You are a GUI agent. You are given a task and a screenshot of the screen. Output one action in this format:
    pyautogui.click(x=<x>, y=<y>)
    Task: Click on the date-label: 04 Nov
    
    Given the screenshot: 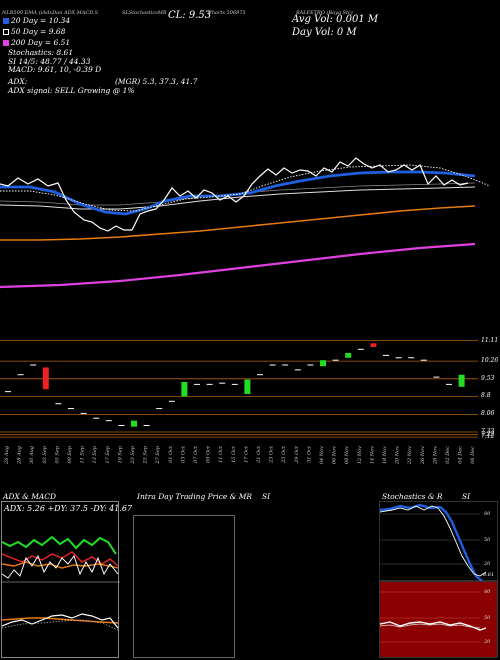 What is the action you would take?
    pyautogui.click(x=322, y=455)
    